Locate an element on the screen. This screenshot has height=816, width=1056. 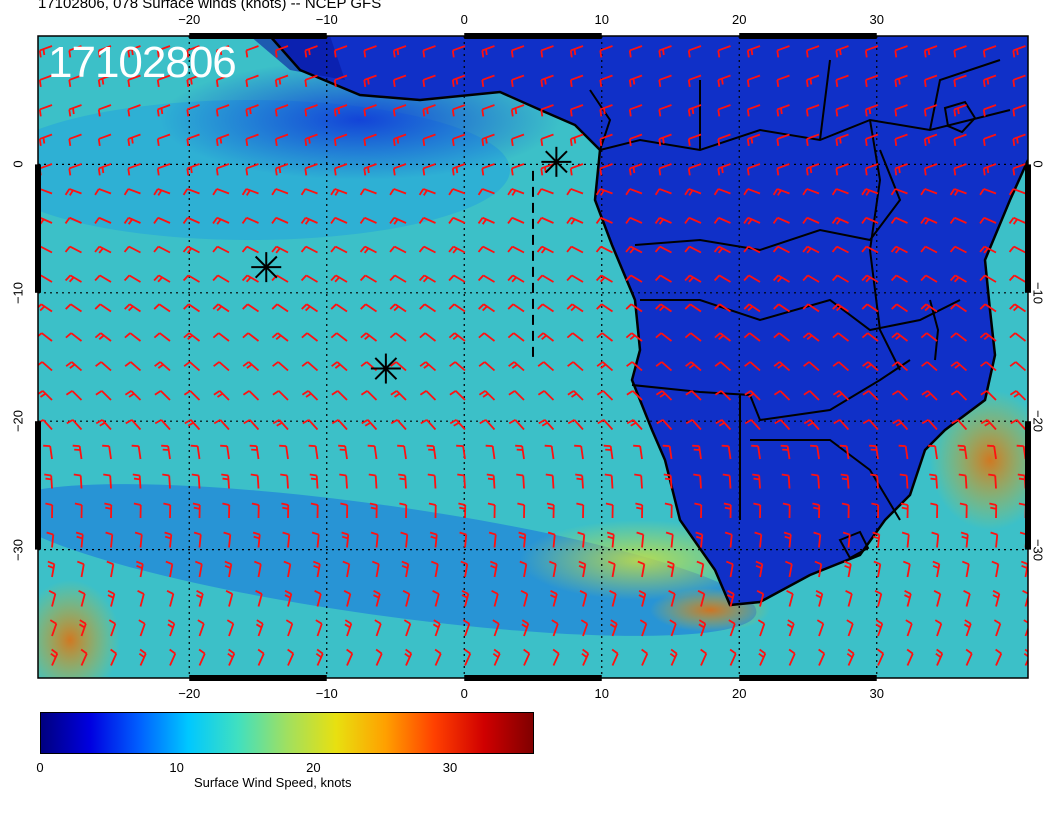
lat-tick-right: 0 is located at coordinates (1038, 164).